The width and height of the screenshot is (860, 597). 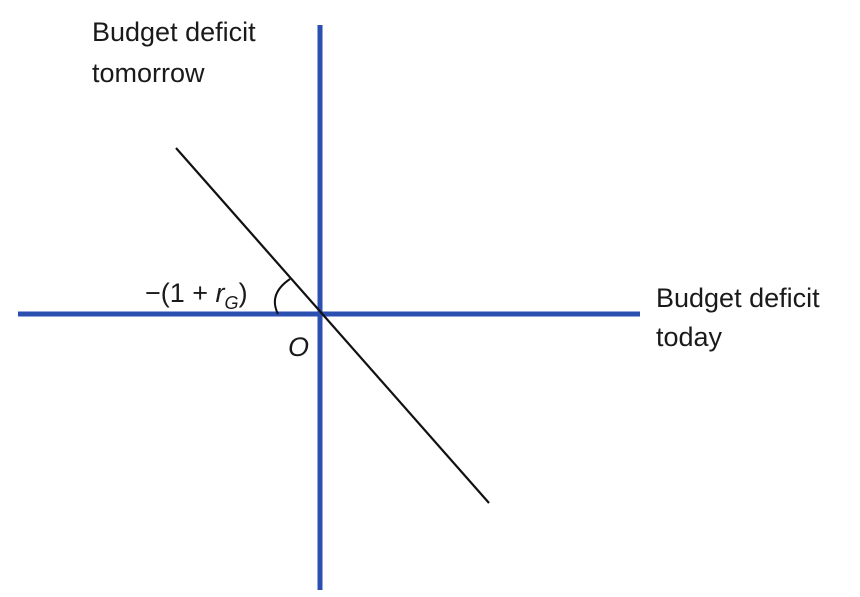 What do you see at coordinates (298, 347) in the screenshot?
I see `origin-label: O` at bounding box center [298, 347].